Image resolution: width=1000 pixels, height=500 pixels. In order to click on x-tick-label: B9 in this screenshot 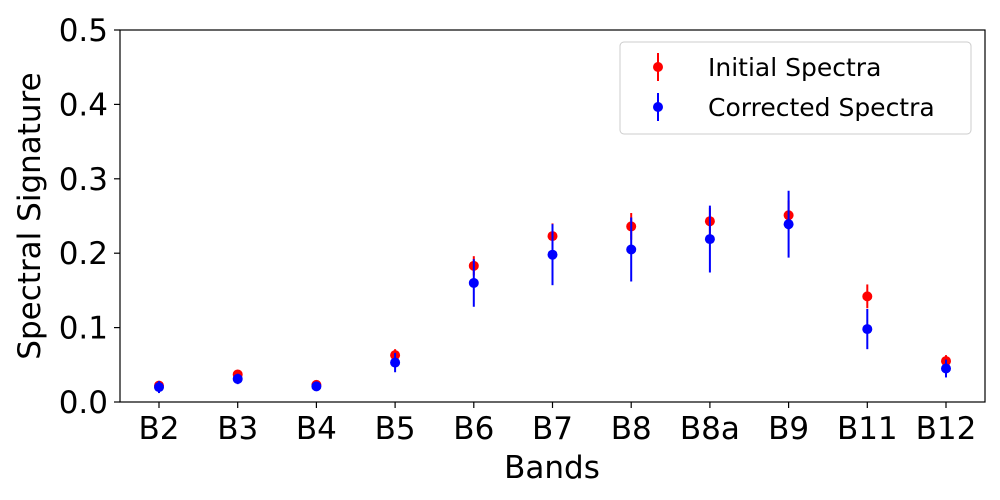, I will do `click(788, 429)`.